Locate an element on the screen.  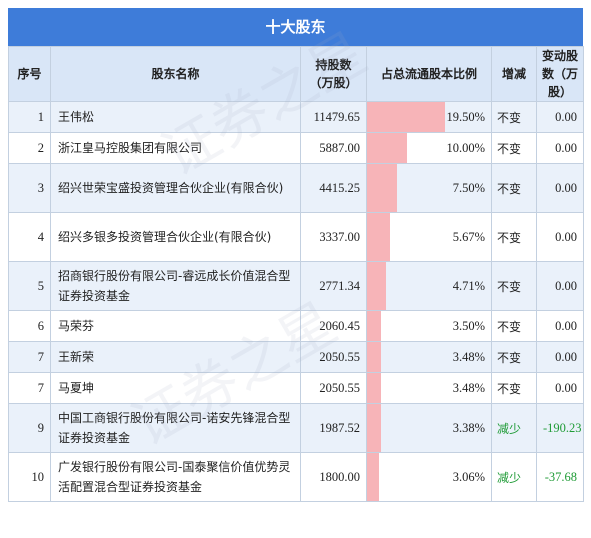
row-shares: 2060.45 is located at coordinates (333, 326).